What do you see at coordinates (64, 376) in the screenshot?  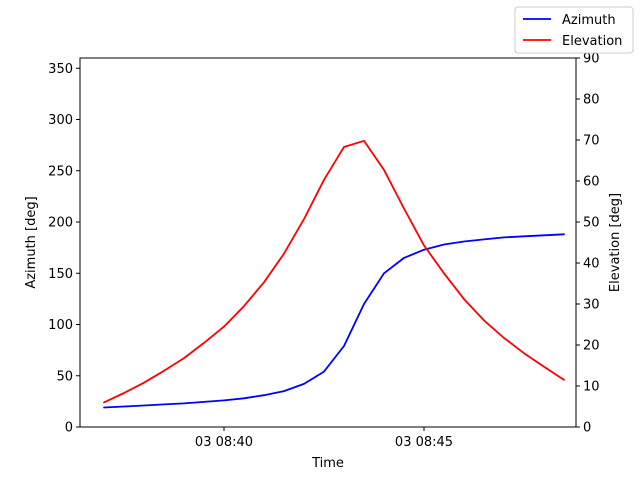 I see `y-left-tick-label: 50` at bounding box center [64, 376].